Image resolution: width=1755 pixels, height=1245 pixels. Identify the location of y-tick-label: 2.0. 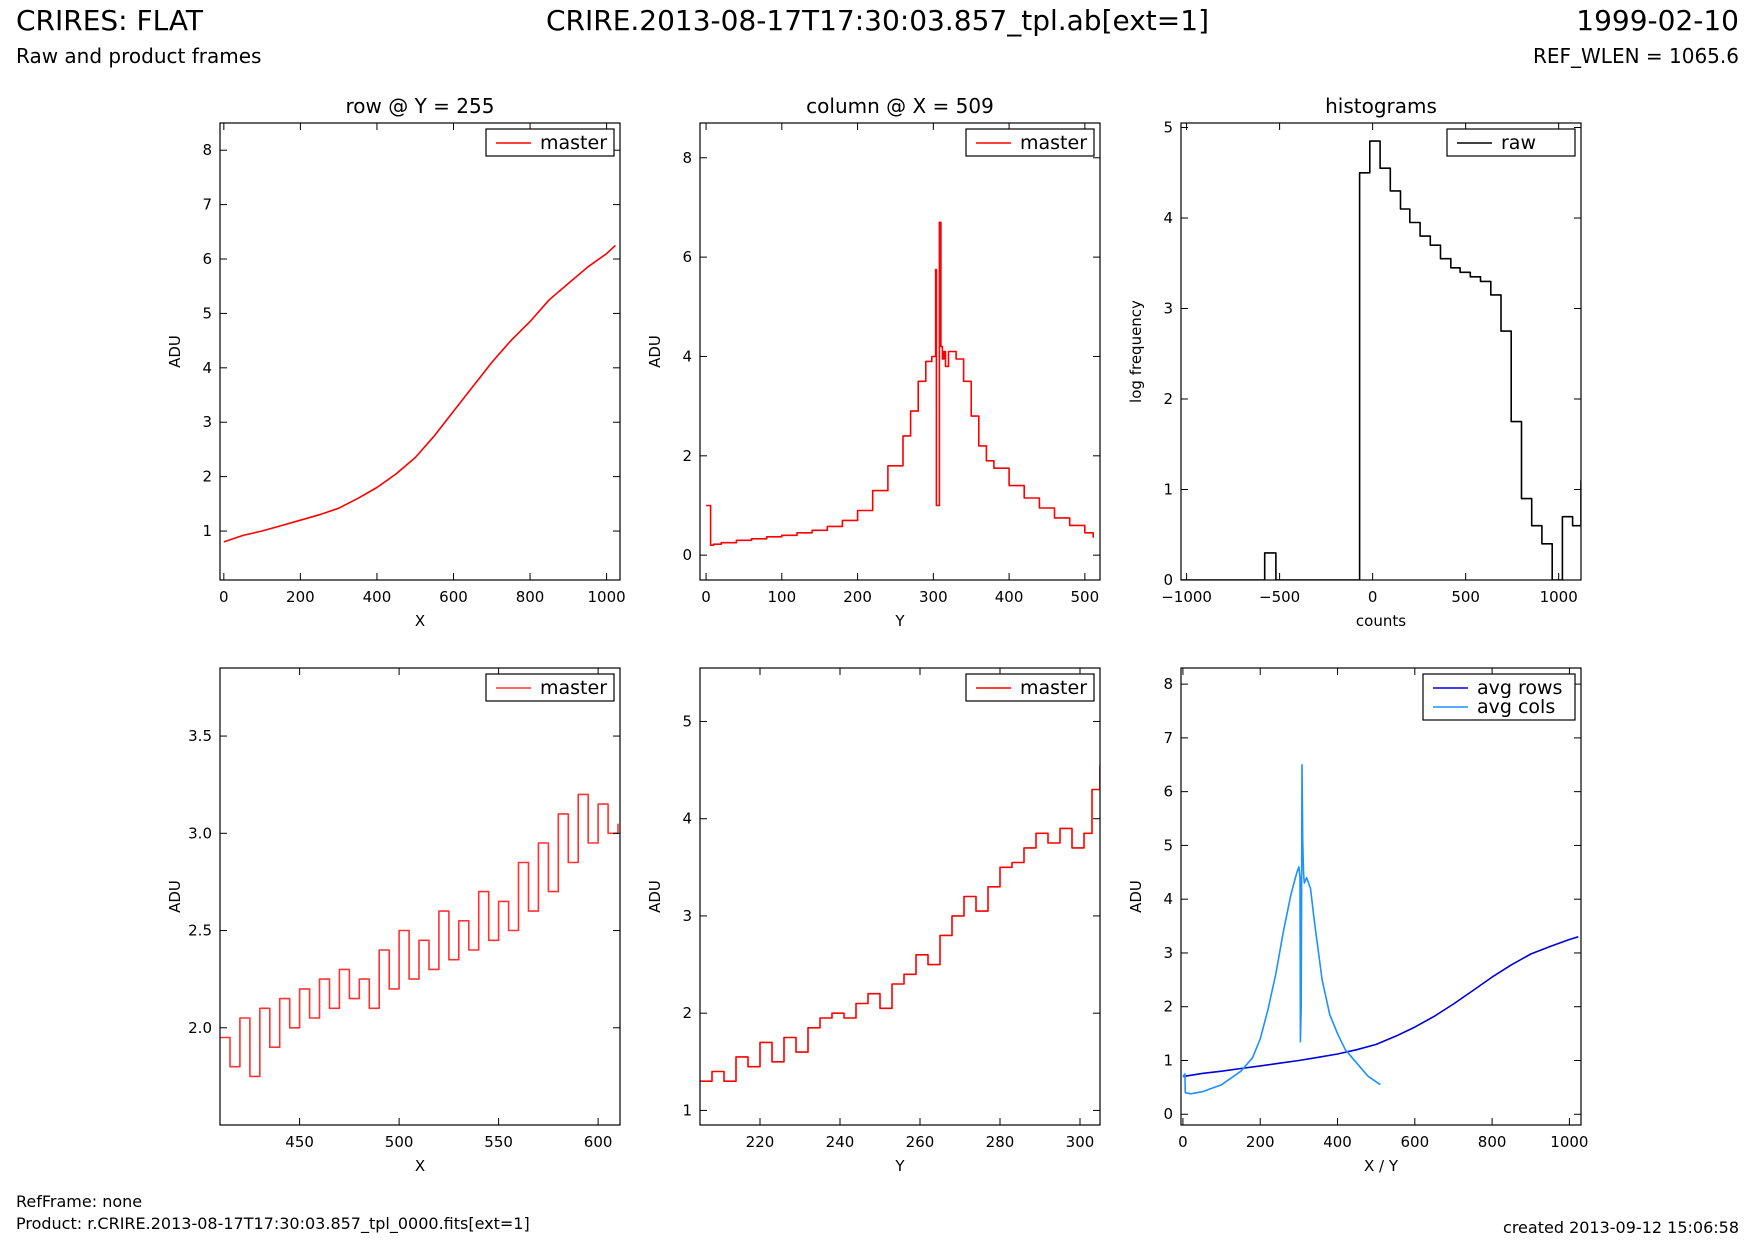
(200, 1028).